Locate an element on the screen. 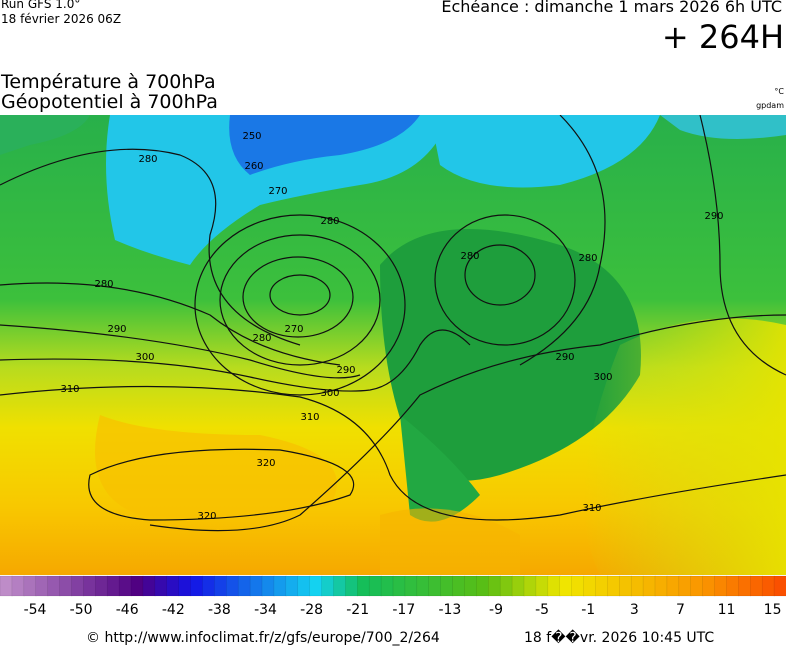 This screenshot has width=786, height=648. scale-label: -38 is located at coordinates (219, 610).